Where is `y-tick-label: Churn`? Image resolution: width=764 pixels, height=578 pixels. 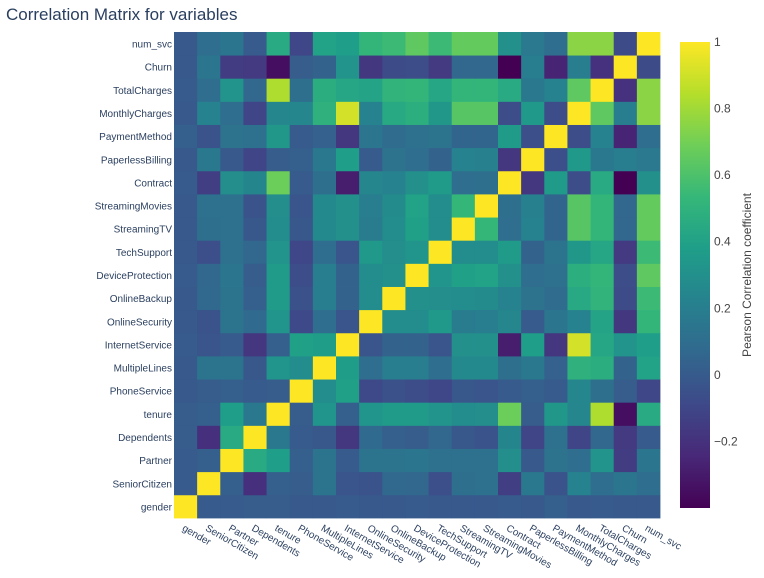
y-tick-label: Churn is located at coordinates (158, 68).